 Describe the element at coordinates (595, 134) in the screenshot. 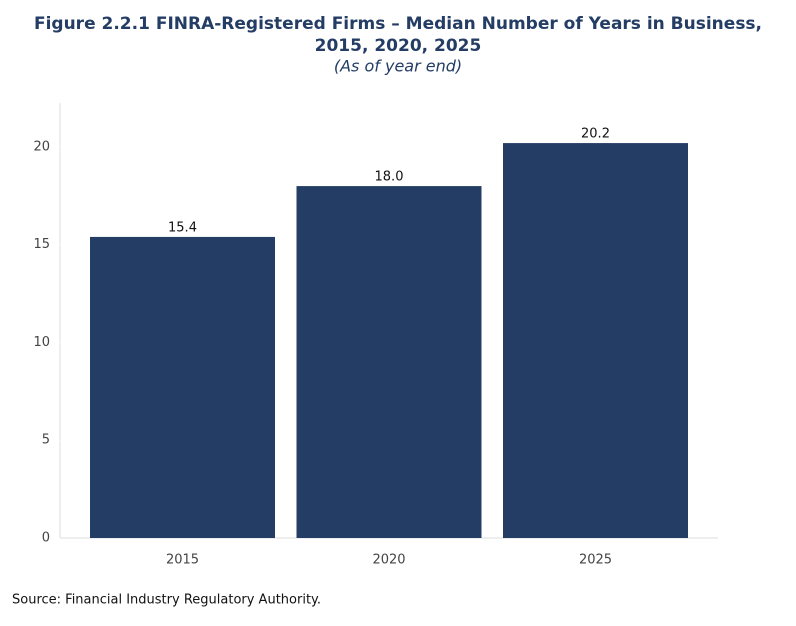

I see `value-label: 20.2` at that location.